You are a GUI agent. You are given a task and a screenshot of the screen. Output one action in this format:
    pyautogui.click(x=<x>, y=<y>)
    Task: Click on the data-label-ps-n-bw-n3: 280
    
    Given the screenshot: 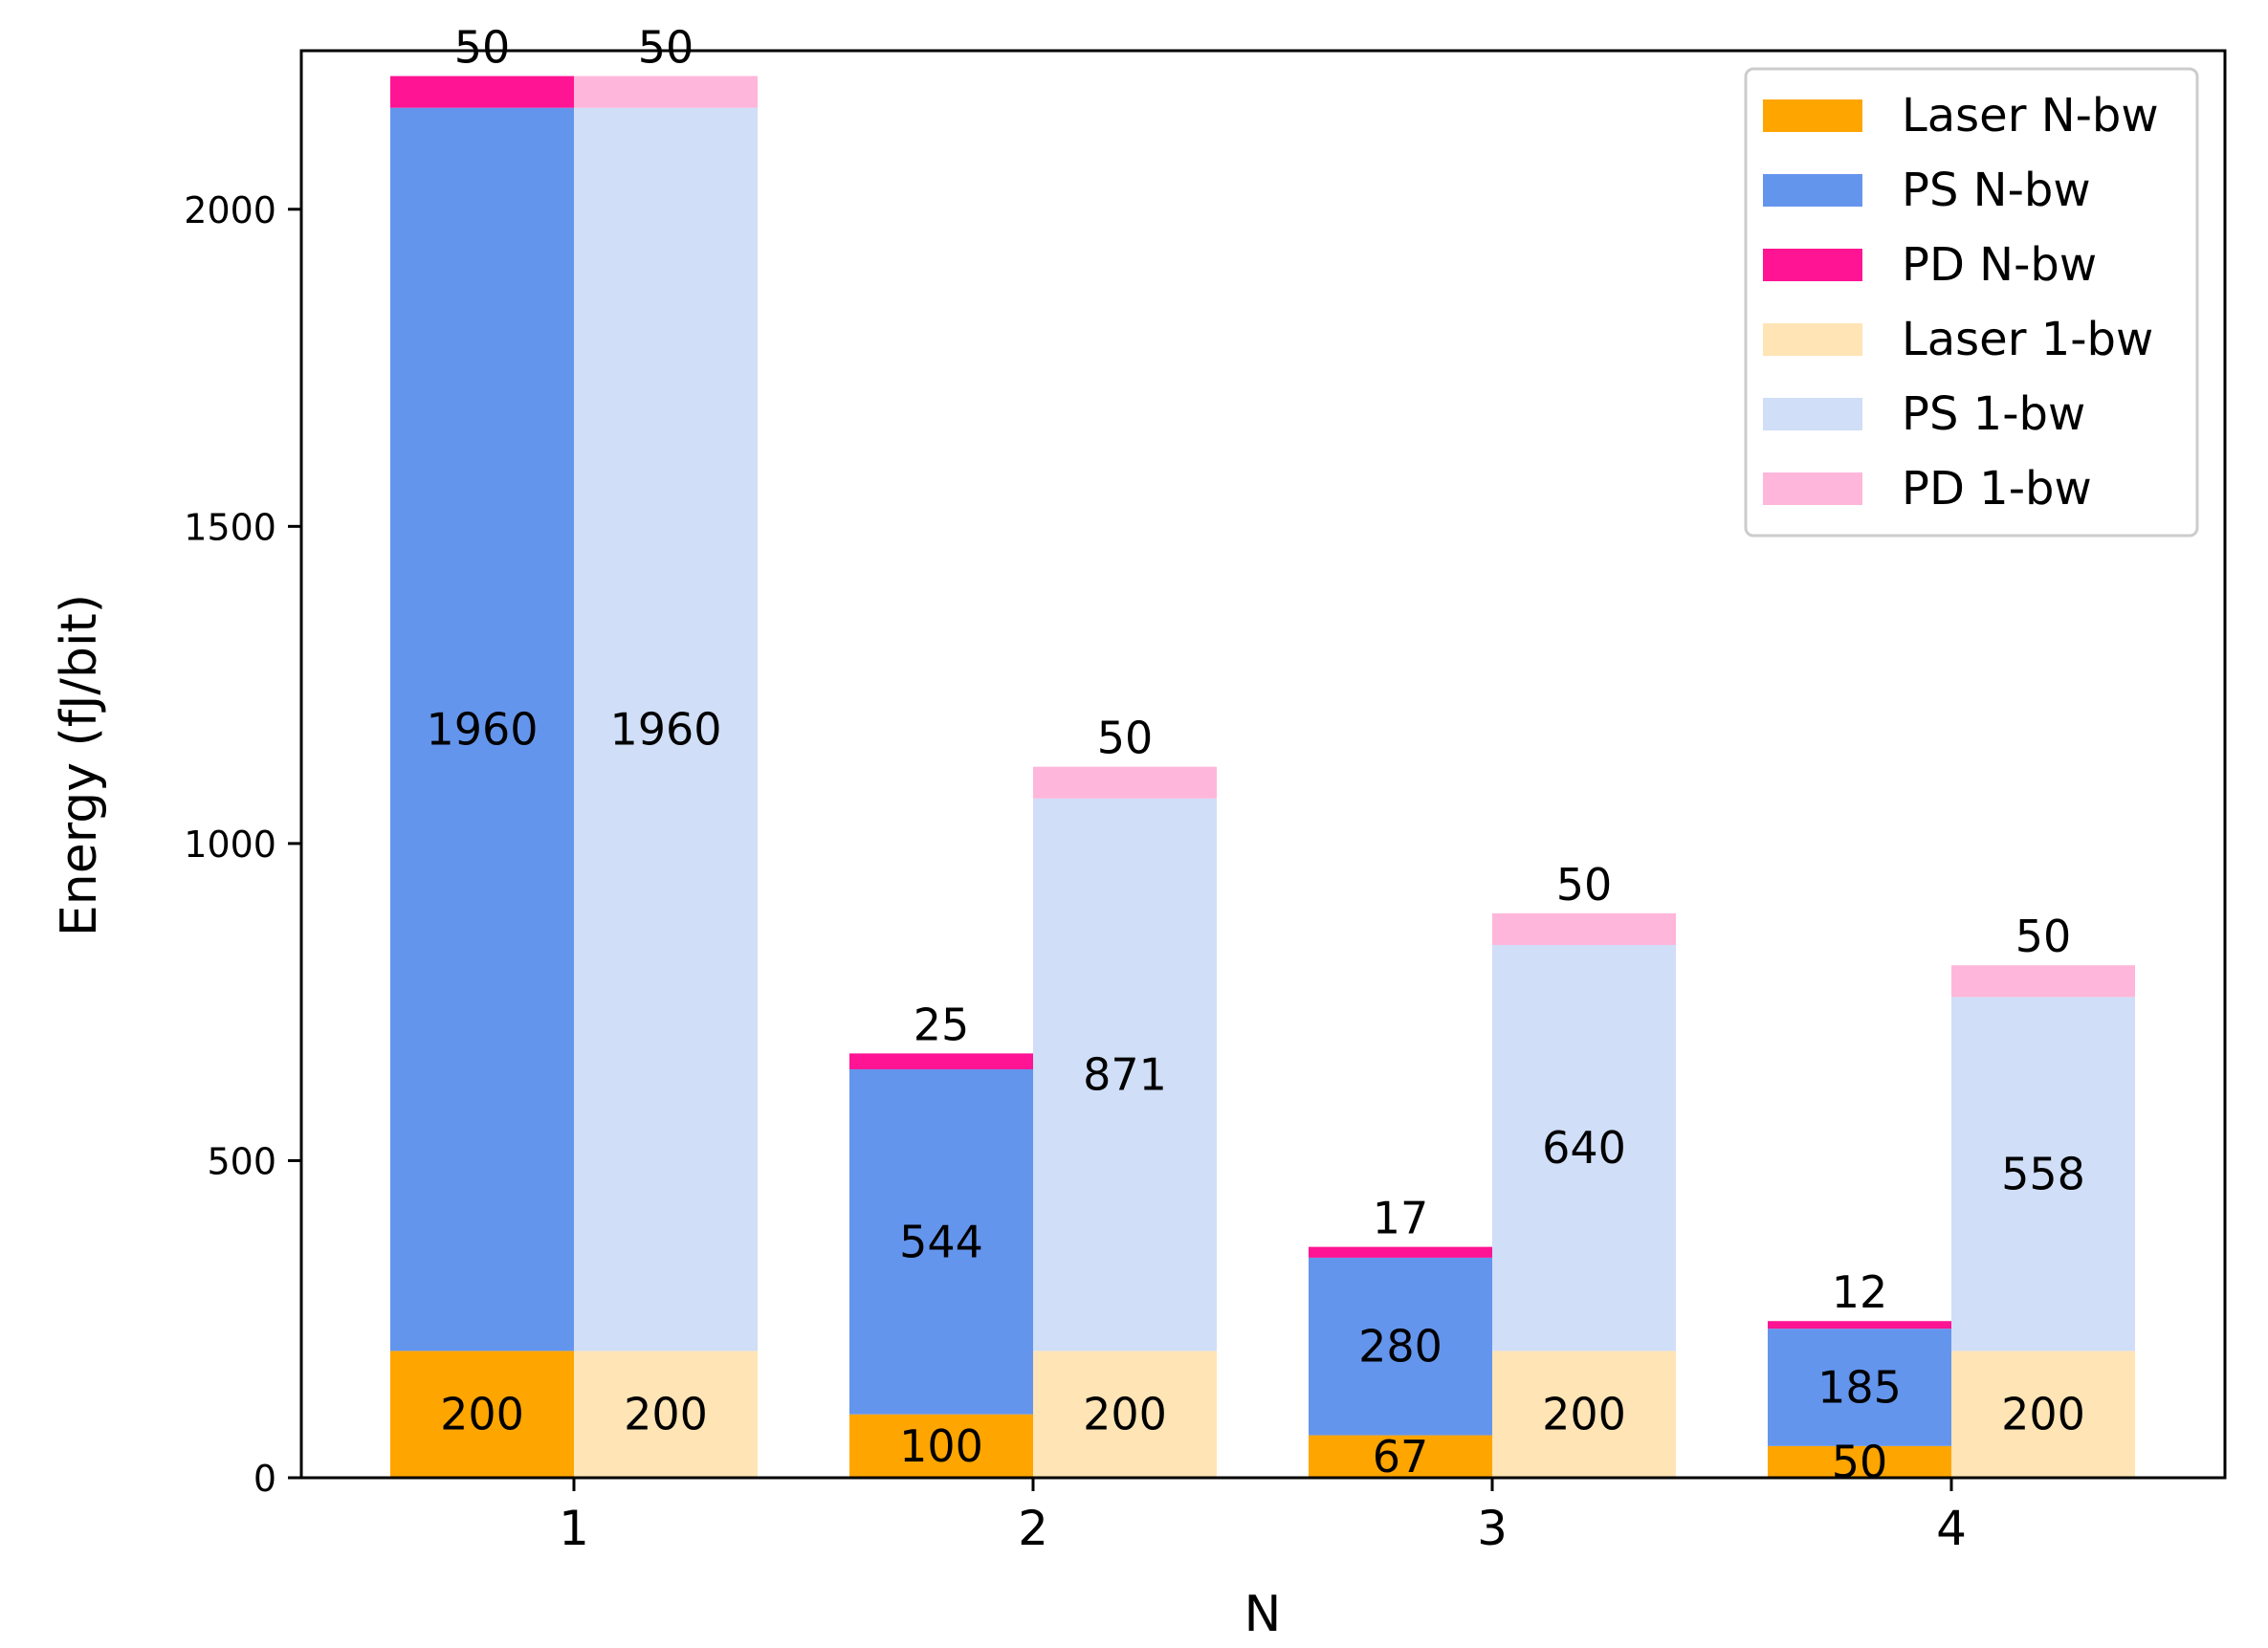 What is the action you would take?
    pyautogui.click(x=1400, y=1347)
    